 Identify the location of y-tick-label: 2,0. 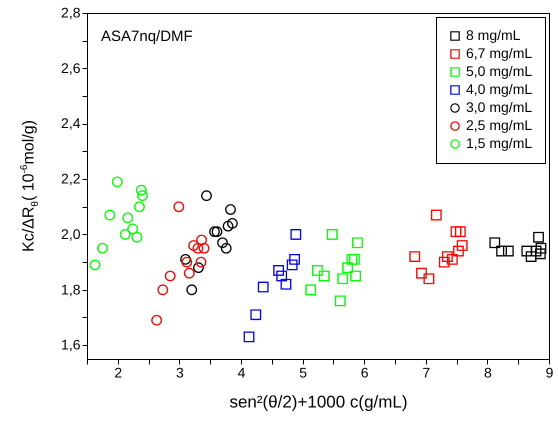
(71, 234).